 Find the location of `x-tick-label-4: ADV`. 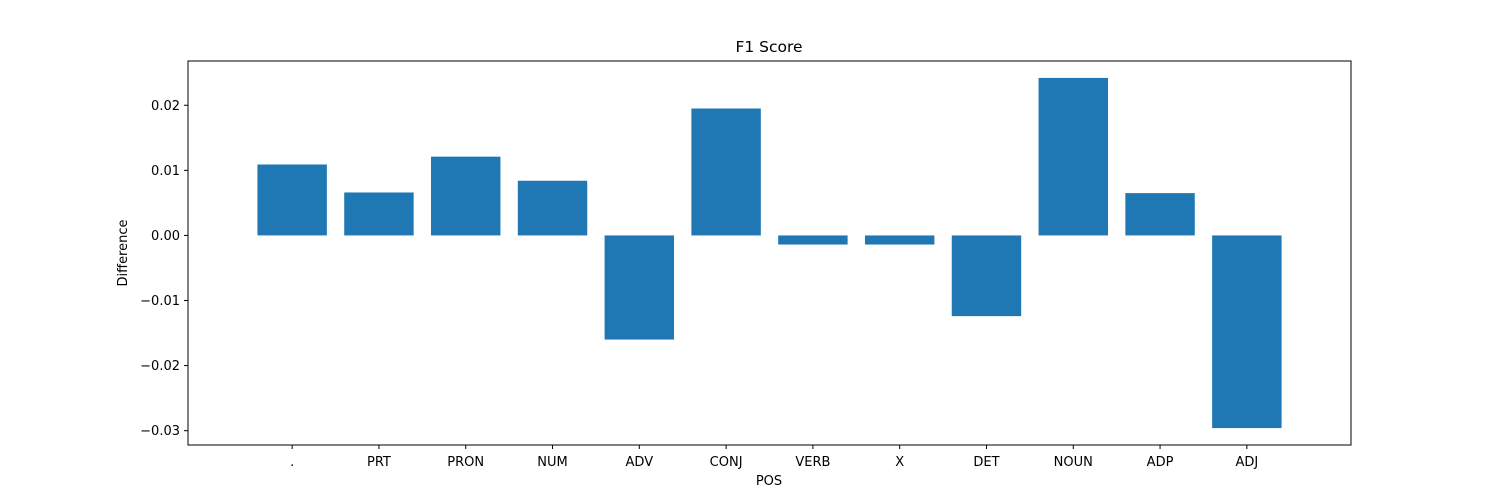

x-tick-label-4: ADV is located at coordinates (640, 462).